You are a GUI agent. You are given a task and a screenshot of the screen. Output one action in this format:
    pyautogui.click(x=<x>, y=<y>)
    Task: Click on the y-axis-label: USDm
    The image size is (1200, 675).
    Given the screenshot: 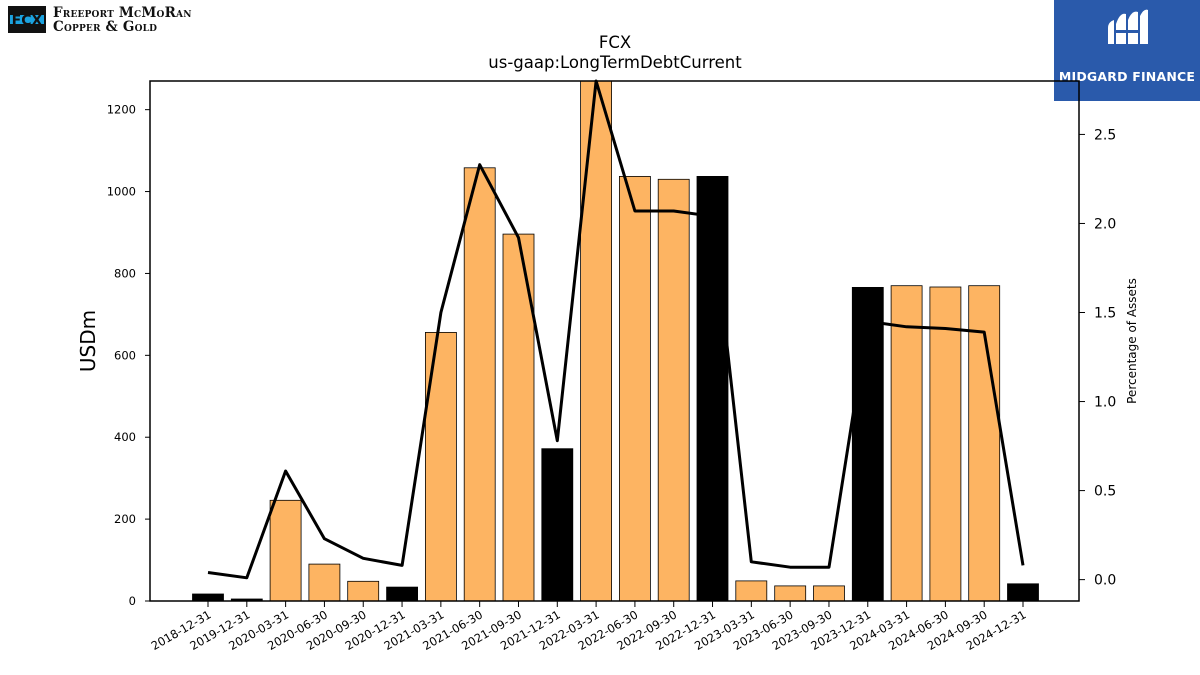 What is the action you would take?
    pyautogui.click(x=88, y=341)
    